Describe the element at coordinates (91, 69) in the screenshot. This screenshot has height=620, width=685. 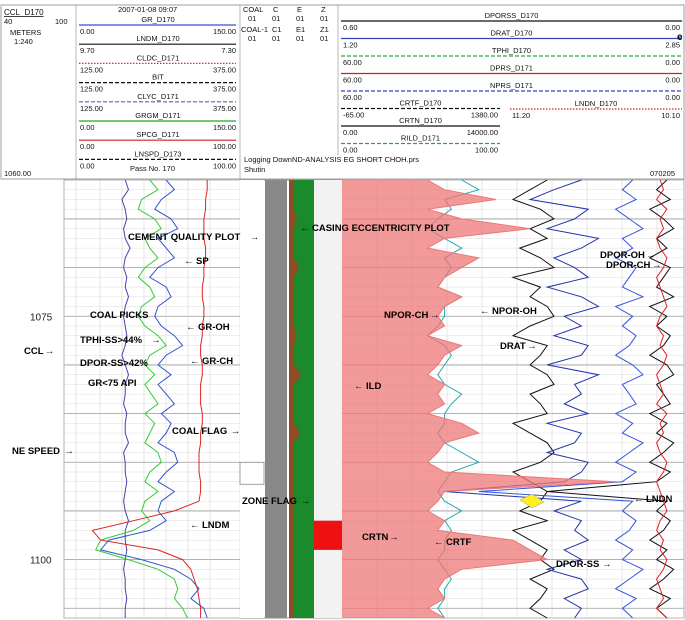
I see `track-min: 125.00` at that location.